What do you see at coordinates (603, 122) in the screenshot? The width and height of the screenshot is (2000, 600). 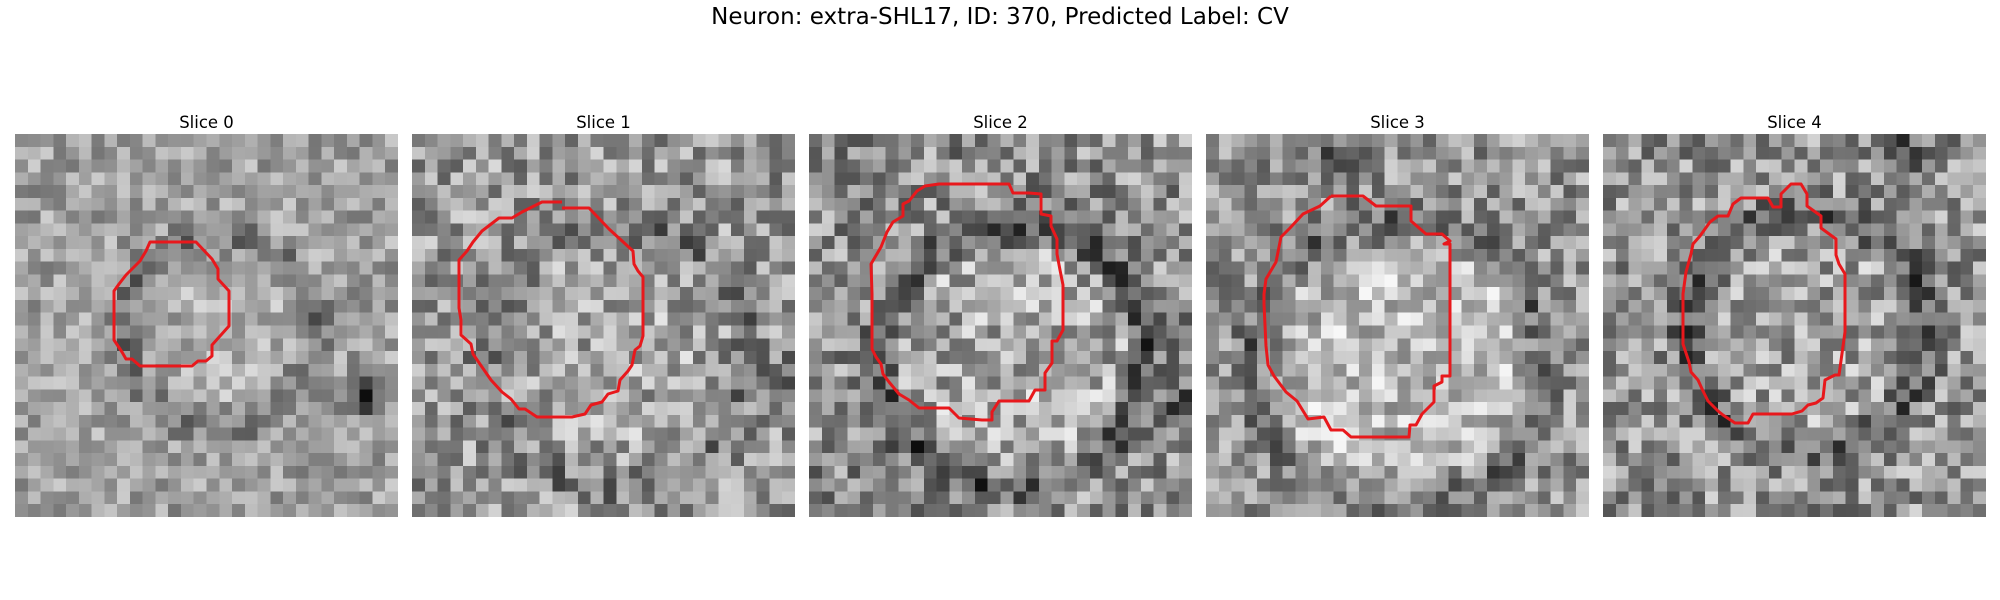 I see `slice-title: Slice 1` at bounding box center [603, 122].